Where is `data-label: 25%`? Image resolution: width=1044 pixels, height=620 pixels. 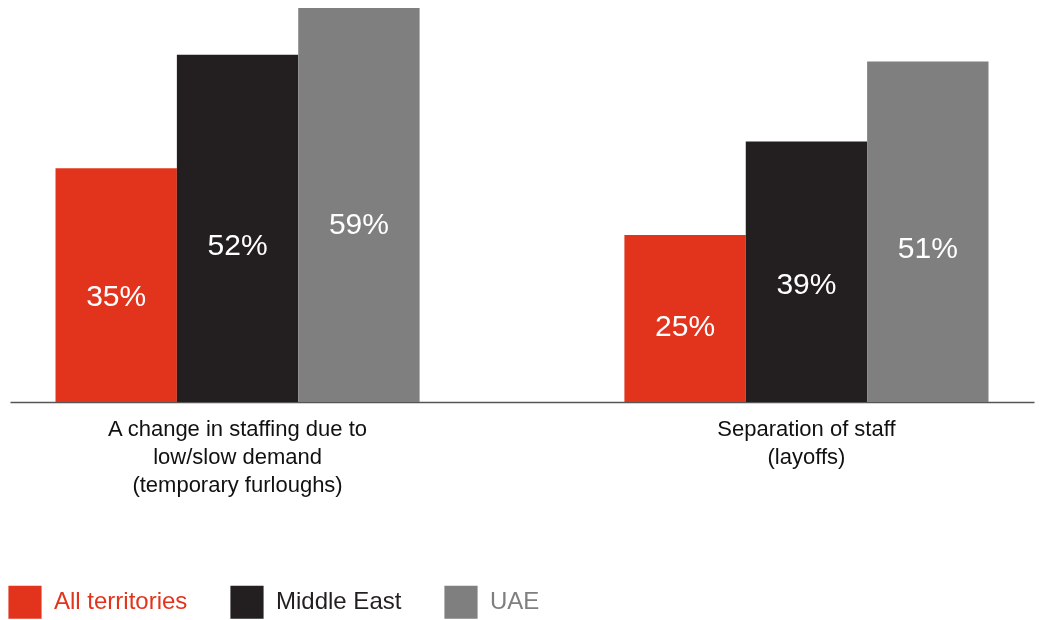
data-label: 25% is located at coordinates (685, 325).